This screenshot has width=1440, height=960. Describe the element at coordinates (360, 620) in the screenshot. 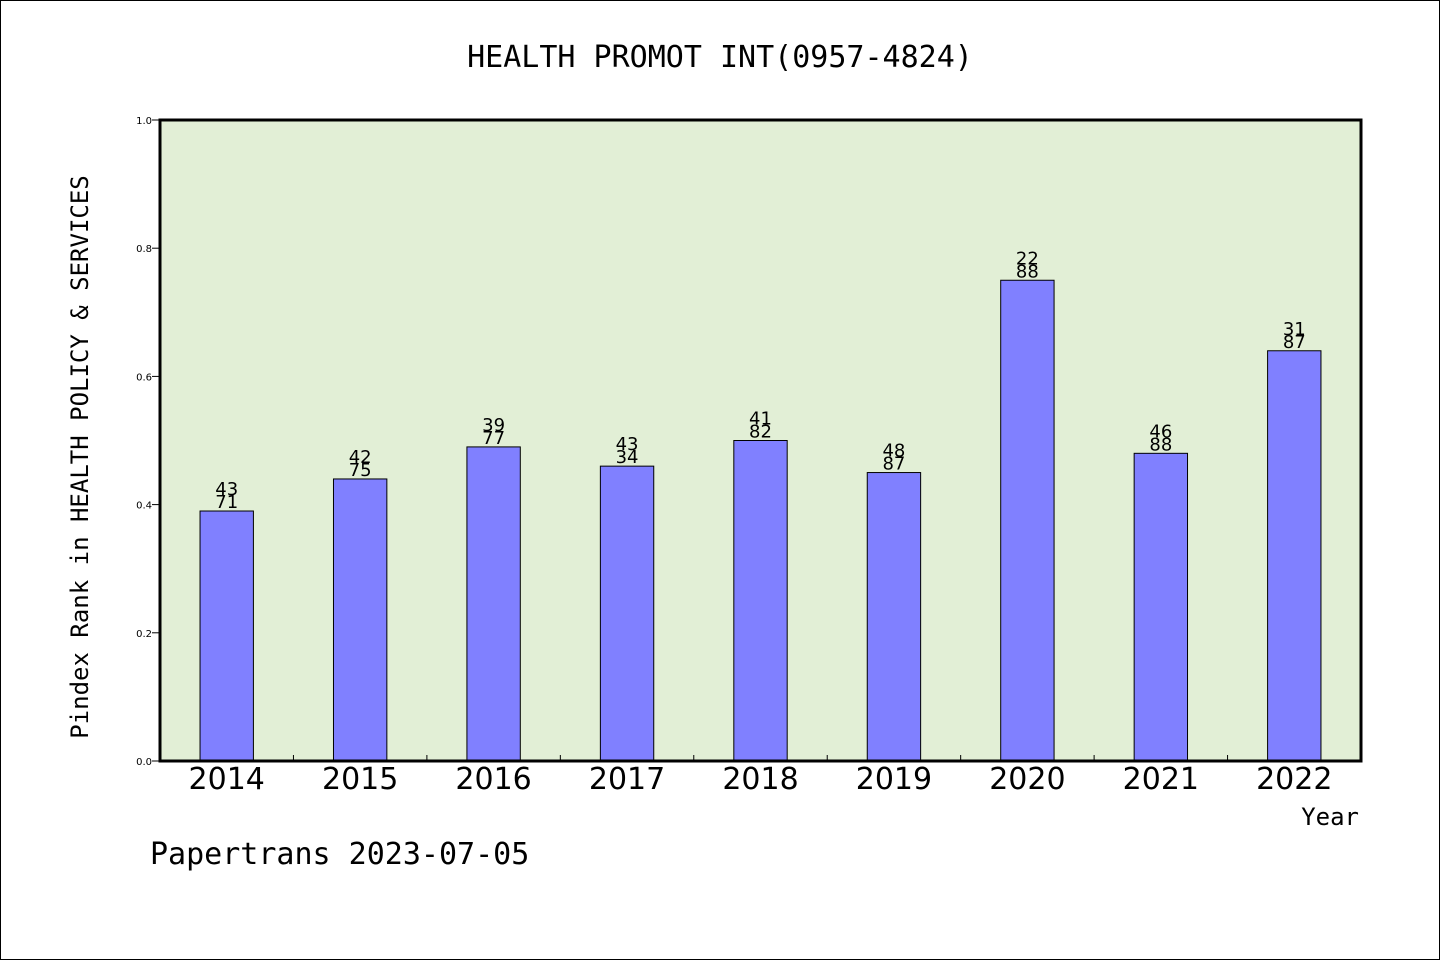

I see `bar-2015` at that location.